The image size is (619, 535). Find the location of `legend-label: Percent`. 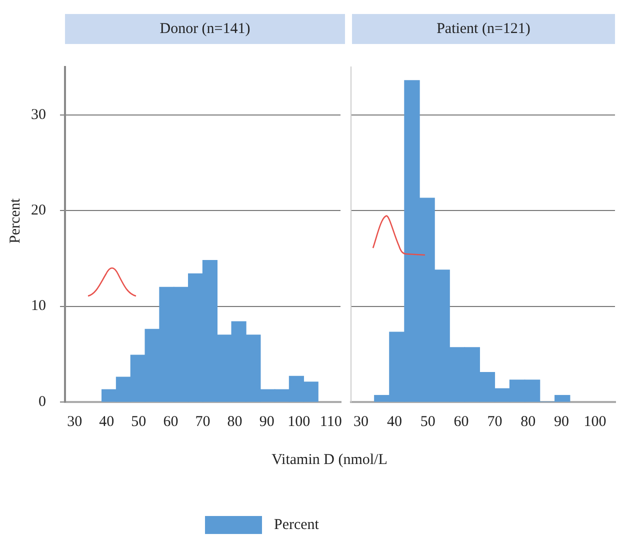

legend-label: Percent is located at coordinates (296, 525).